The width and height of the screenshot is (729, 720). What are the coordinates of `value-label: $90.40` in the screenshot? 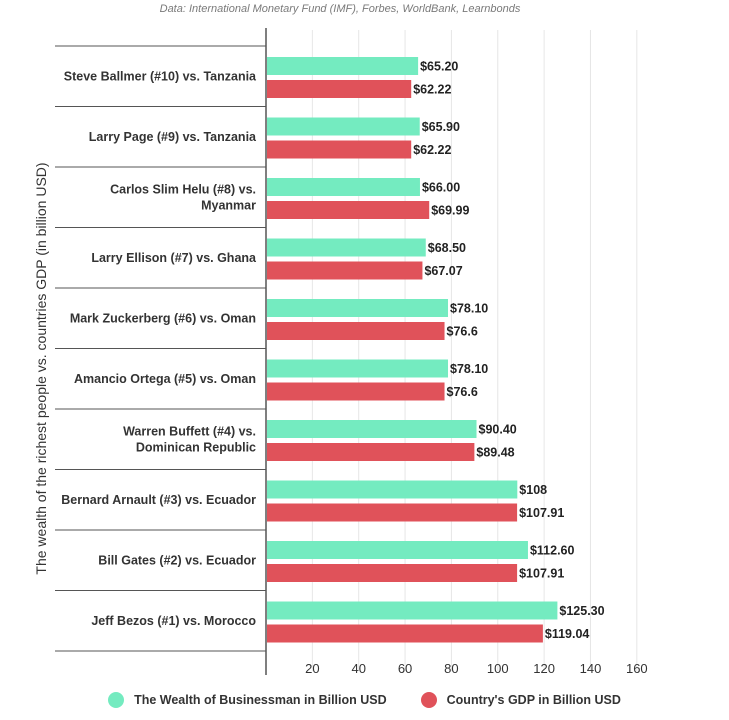 It's located at (498, 430).